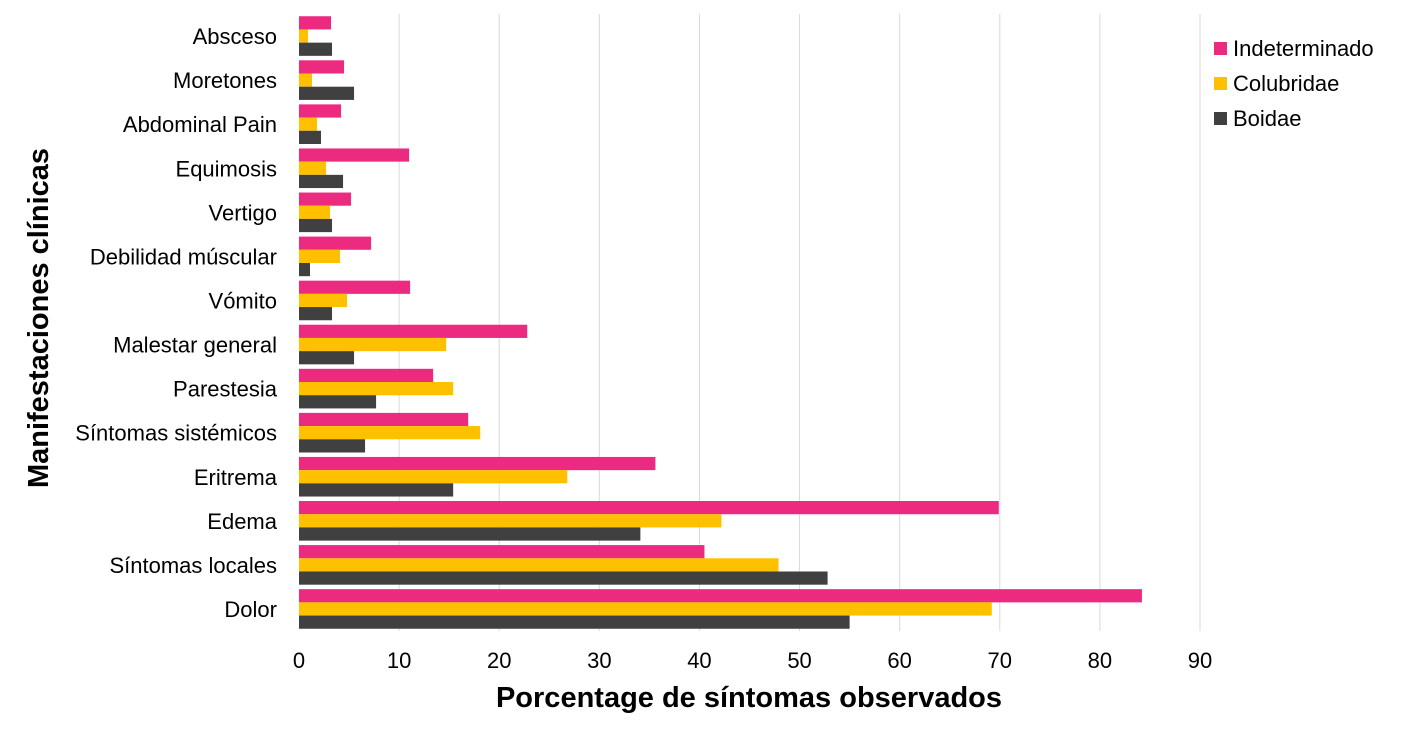  I want to click on x-tick-50: 50, so click(799, 660).